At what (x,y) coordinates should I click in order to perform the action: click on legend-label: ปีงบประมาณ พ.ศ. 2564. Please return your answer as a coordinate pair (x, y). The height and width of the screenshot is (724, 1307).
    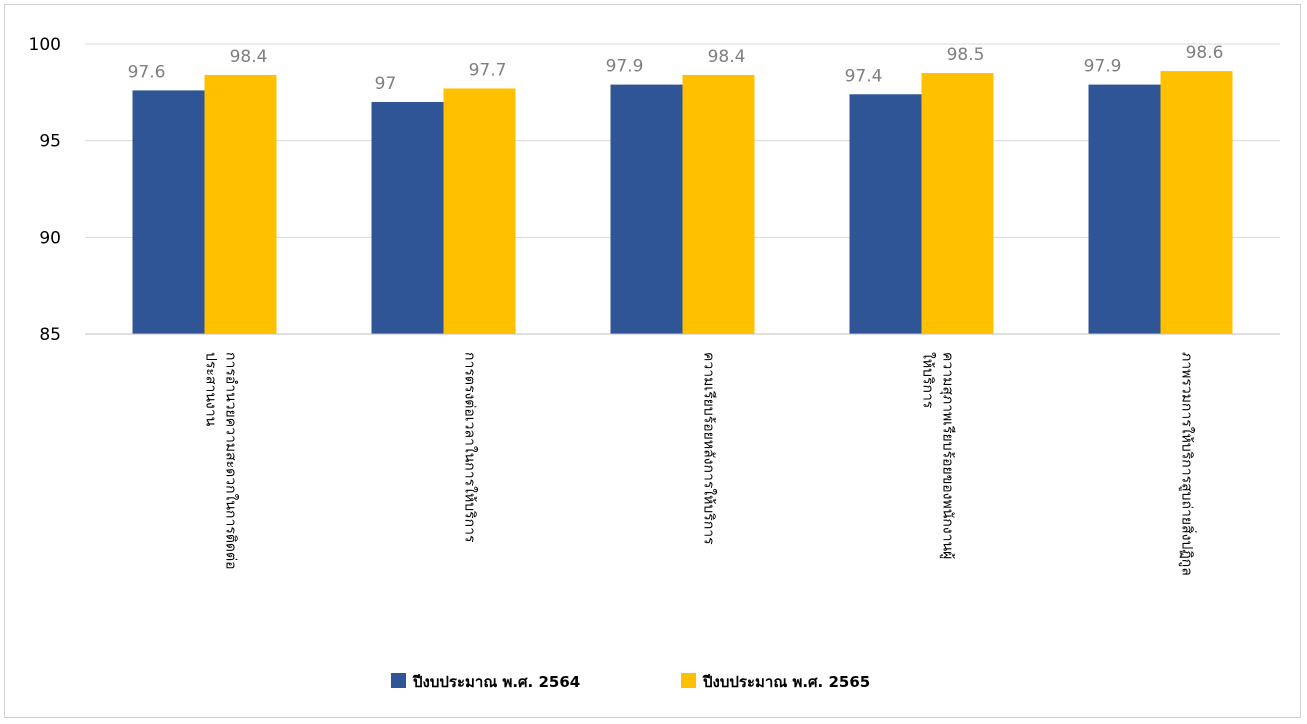
    Looking at the image, I should click on (496, 682).